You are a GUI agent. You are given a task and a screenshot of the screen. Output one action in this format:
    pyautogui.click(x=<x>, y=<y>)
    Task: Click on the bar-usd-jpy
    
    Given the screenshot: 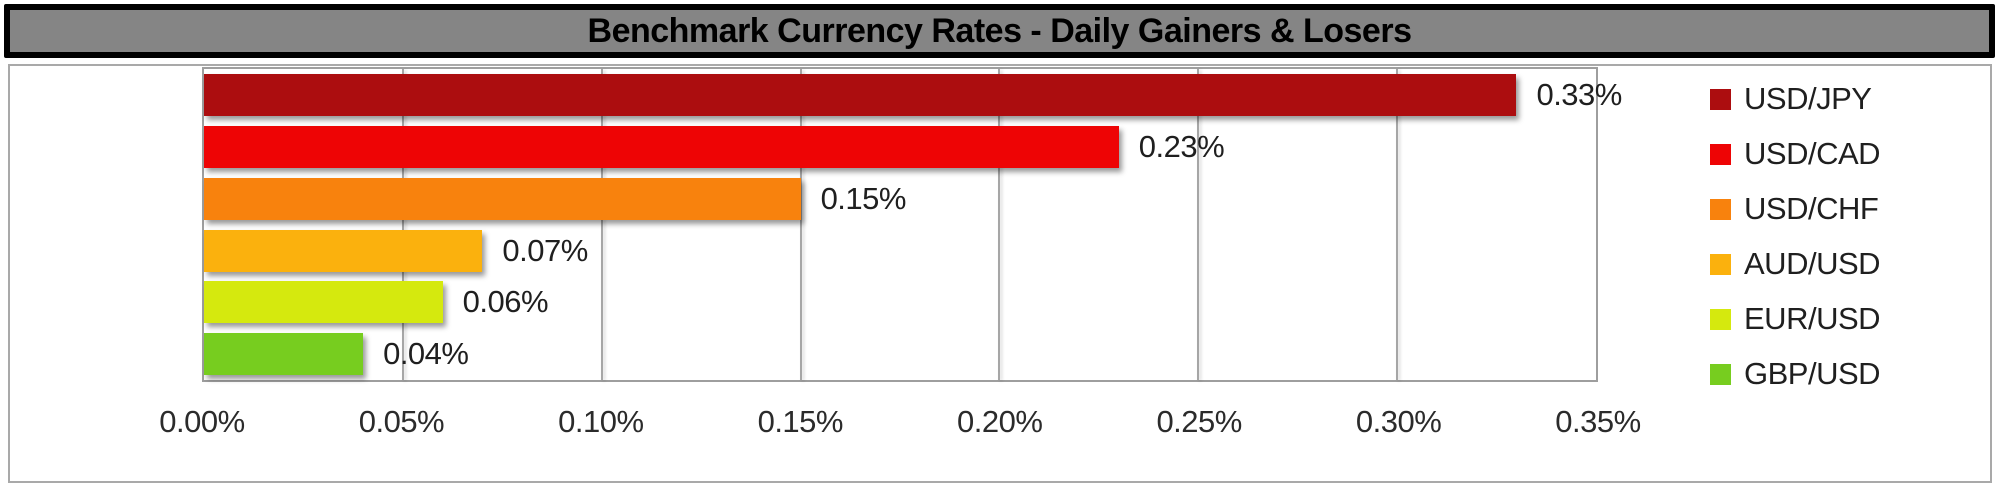 What is the action you would take?
    pyautogui.click(x=860, y=95)
    